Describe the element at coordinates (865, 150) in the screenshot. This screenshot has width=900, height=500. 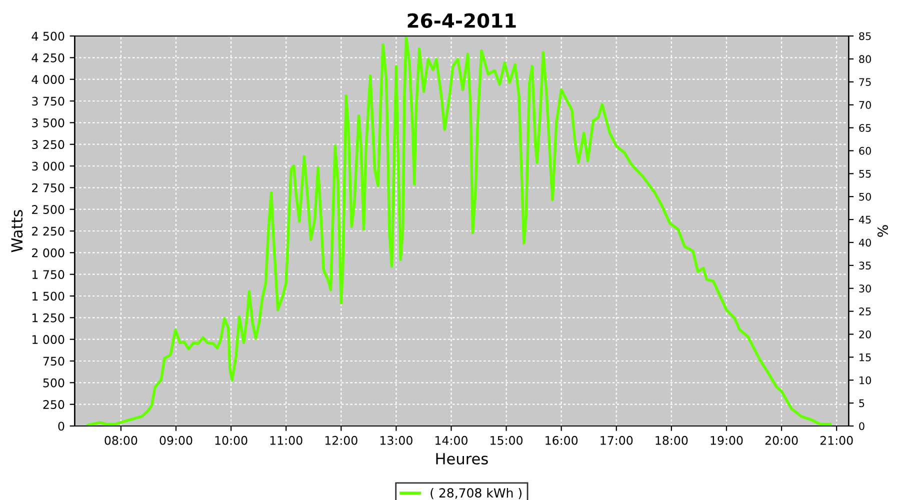
I see `y2-tick-label: 60` at that location.